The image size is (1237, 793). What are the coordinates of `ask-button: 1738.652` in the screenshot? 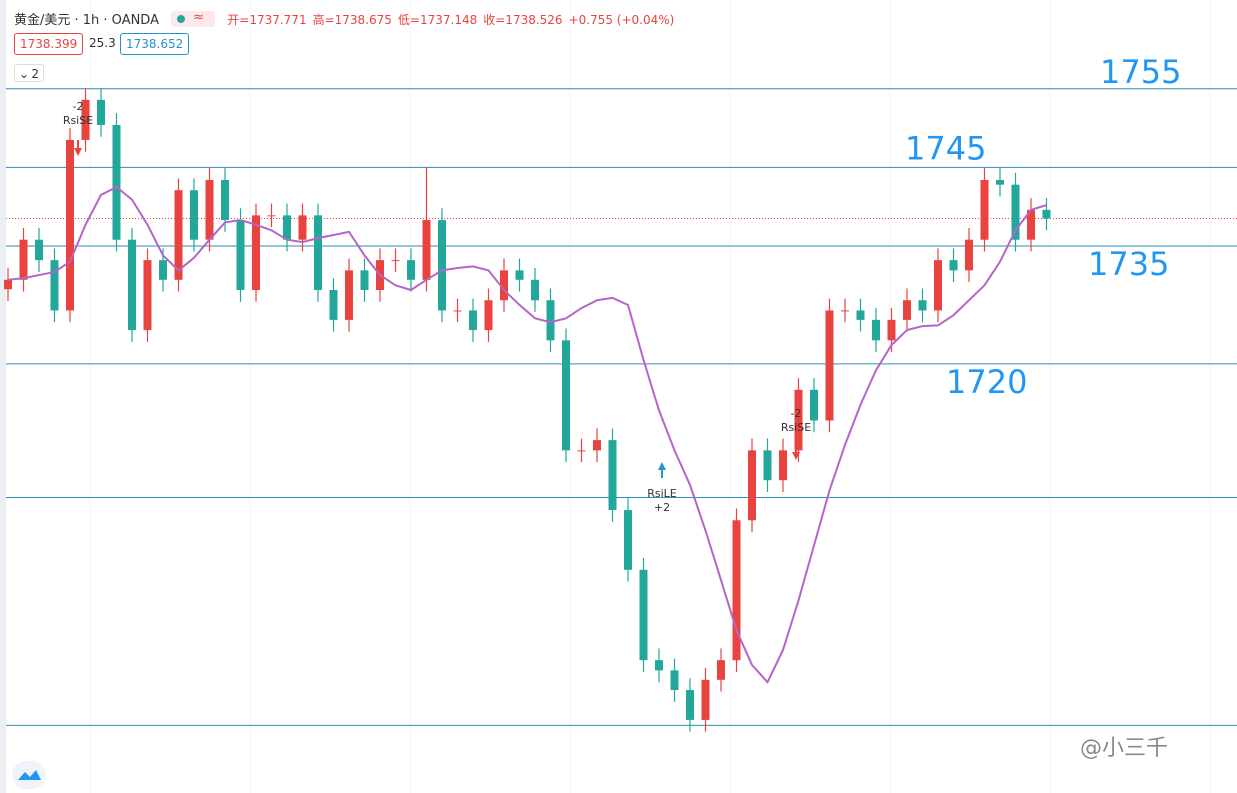 It's located at (155, 44).